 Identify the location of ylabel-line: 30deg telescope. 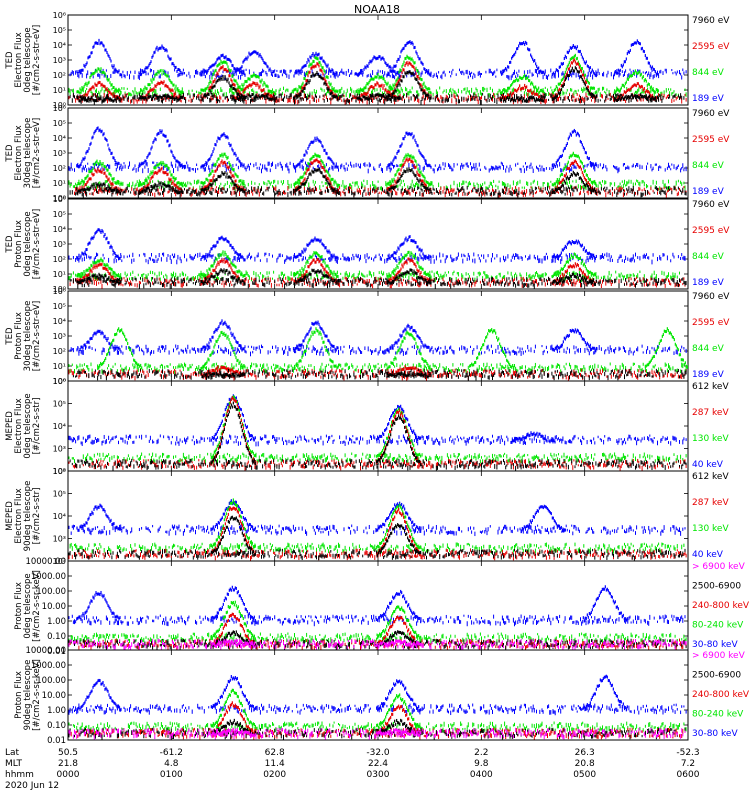
(28, 153).